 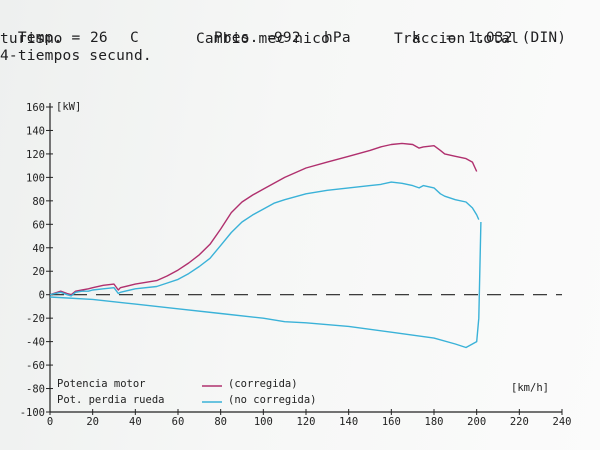 I want to click on k-value: 1.032 (DIN), so click(x=517, y=38).